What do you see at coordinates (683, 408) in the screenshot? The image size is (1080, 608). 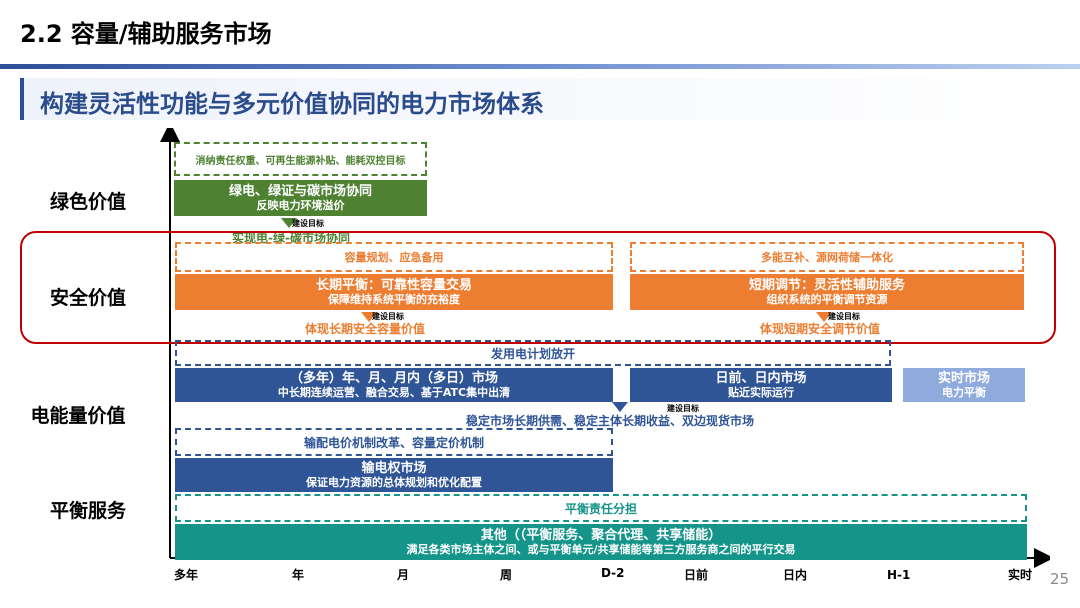 I see `energy-arrow-label: 建设目标` at bounding box center [683, 408].